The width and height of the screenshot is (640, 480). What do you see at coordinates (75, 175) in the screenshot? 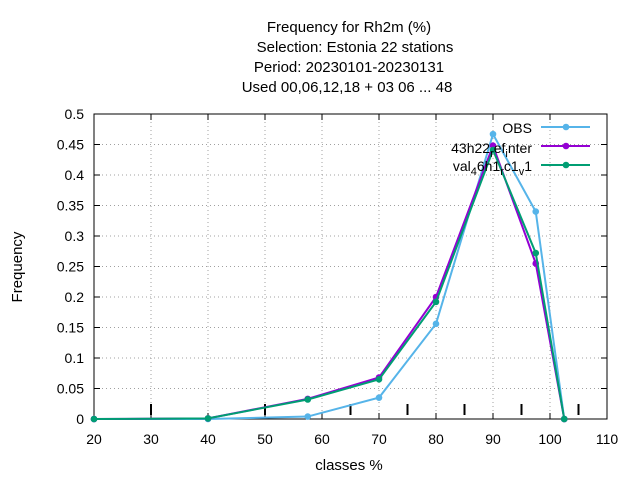
I see `y-tick-label-0-4: 0.4` at bounding box center [75, 175].